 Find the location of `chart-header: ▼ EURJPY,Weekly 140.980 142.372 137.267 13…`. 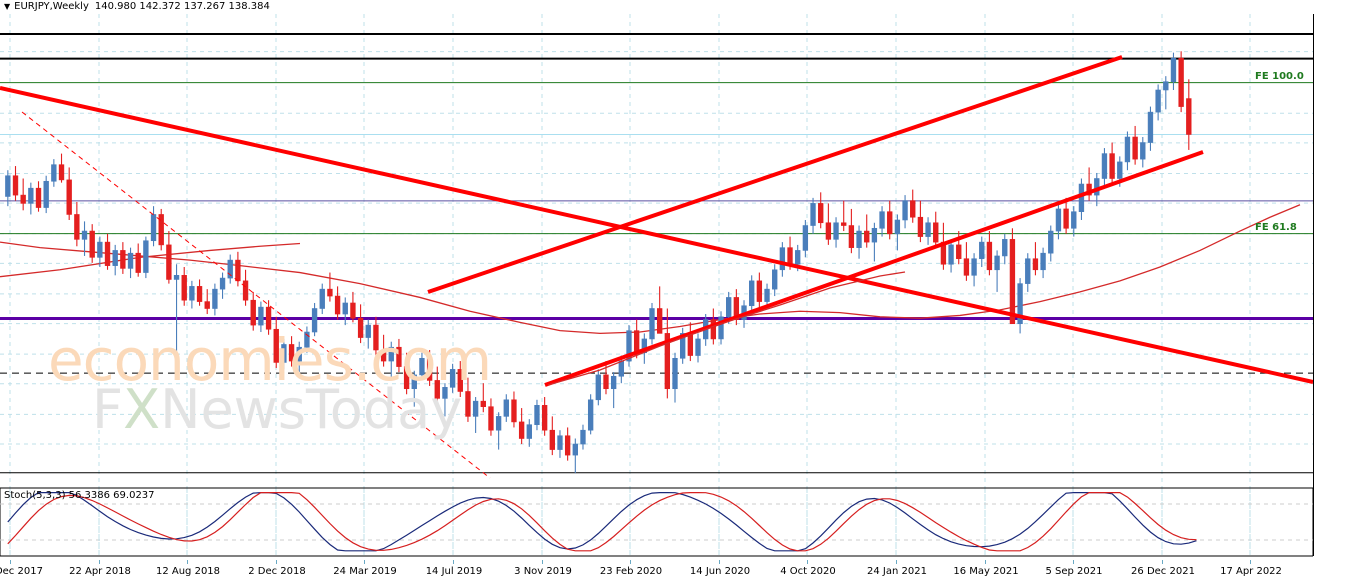

chart-header: ▼ EURJPY,Weekly 140.980 142.372 137.267 13… is located at coordinates (681, 7).